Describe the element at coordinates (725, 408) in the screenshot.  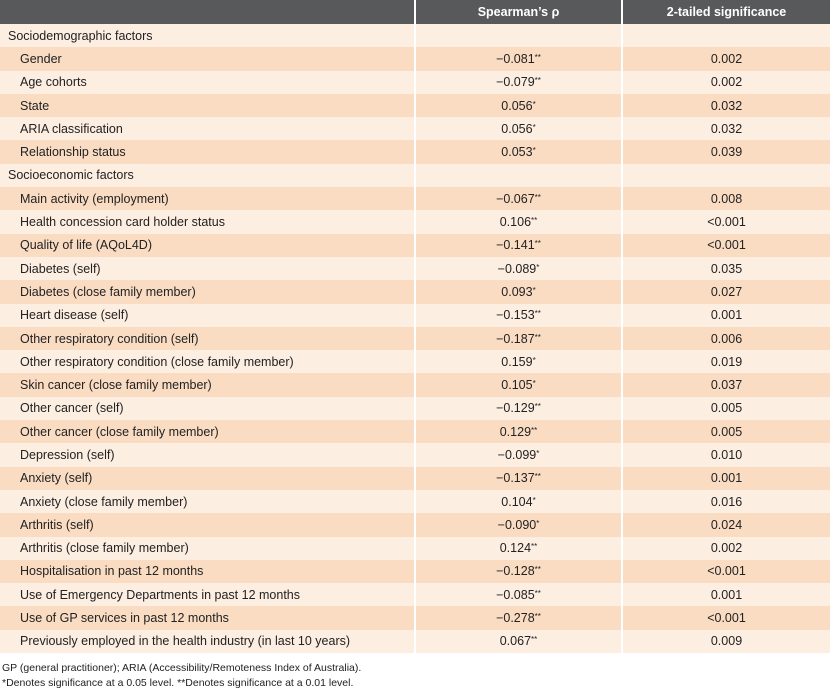
I see `sig-cell: 0.005` at that location.